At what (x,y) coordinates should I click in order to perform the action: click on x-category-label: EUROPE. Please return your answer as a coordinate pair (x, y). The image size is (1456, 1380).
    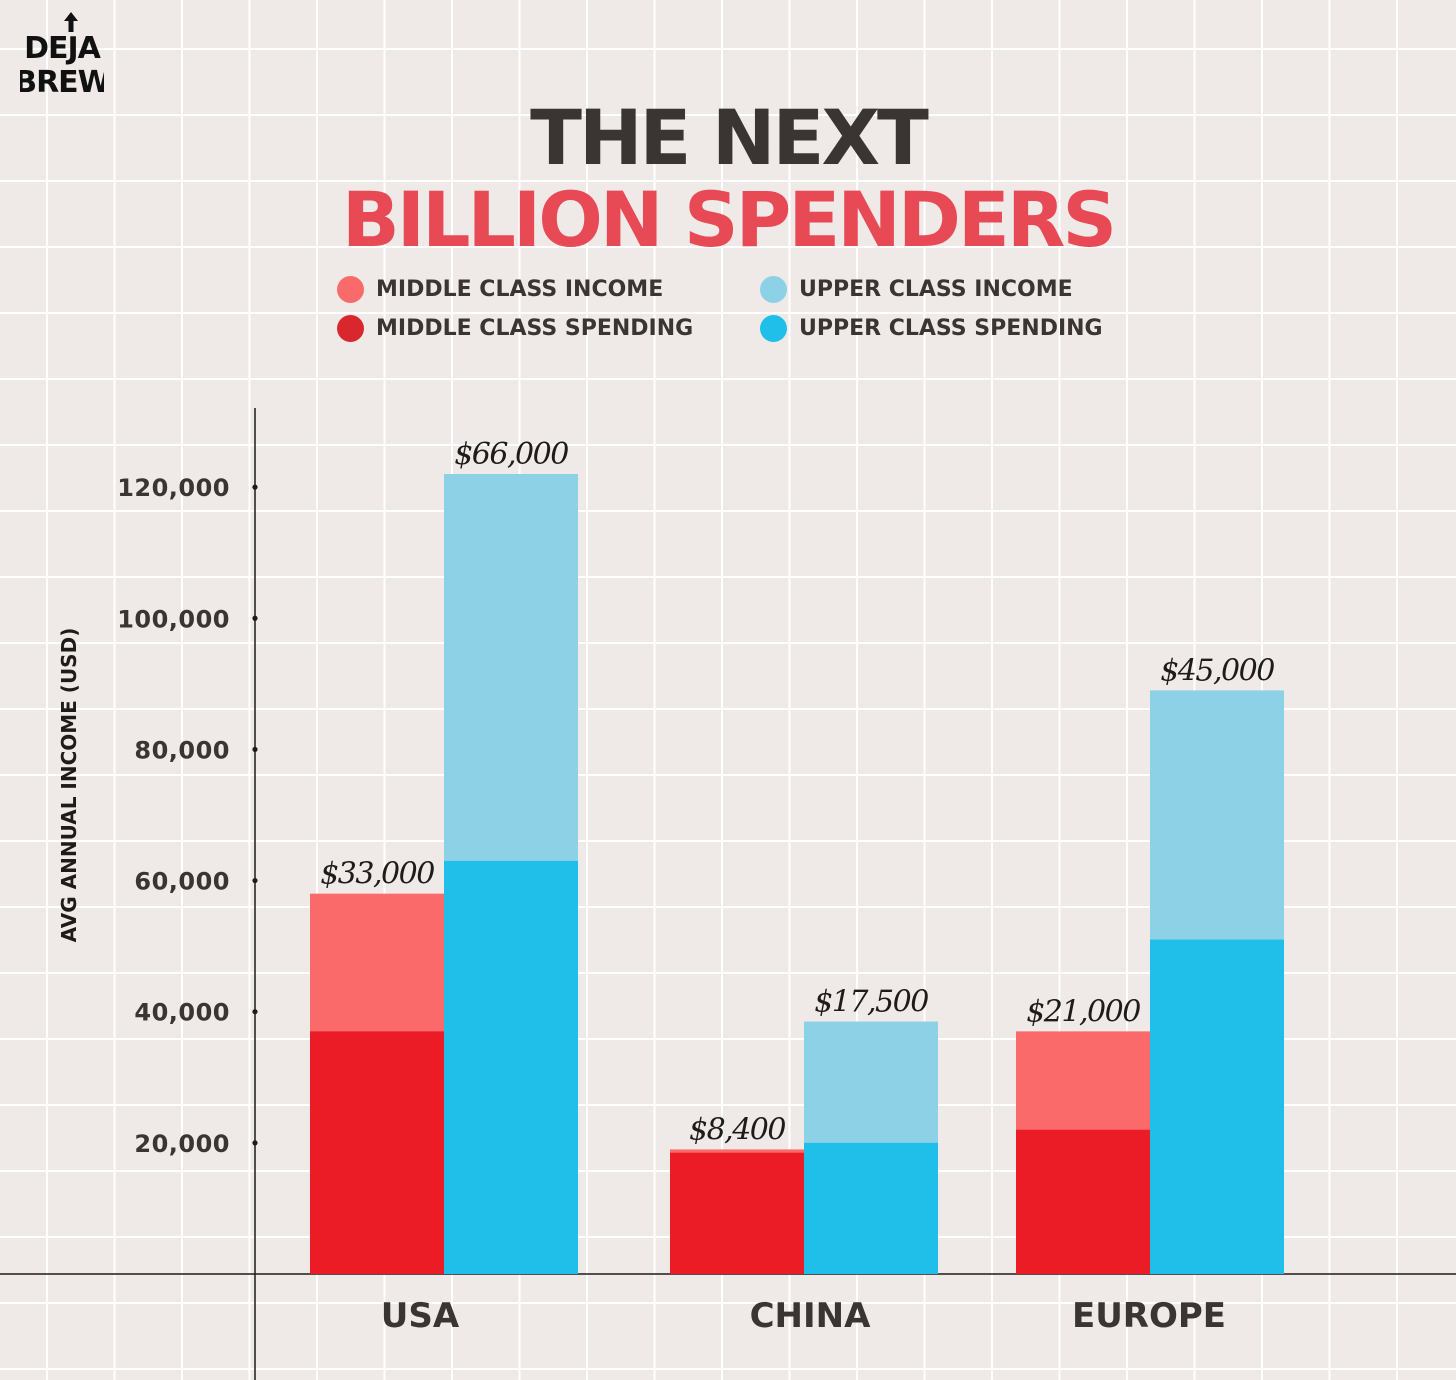
    Looking at the image, I should click on (1149, 1316).